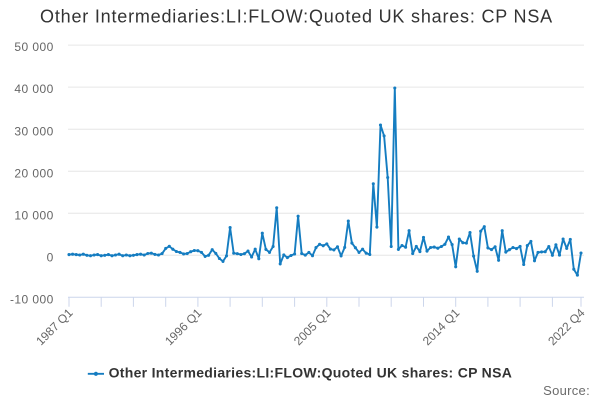  Describe the element at coordinates (33, 47) in the screenshot. I see `svg-text: 50 000` at that location.